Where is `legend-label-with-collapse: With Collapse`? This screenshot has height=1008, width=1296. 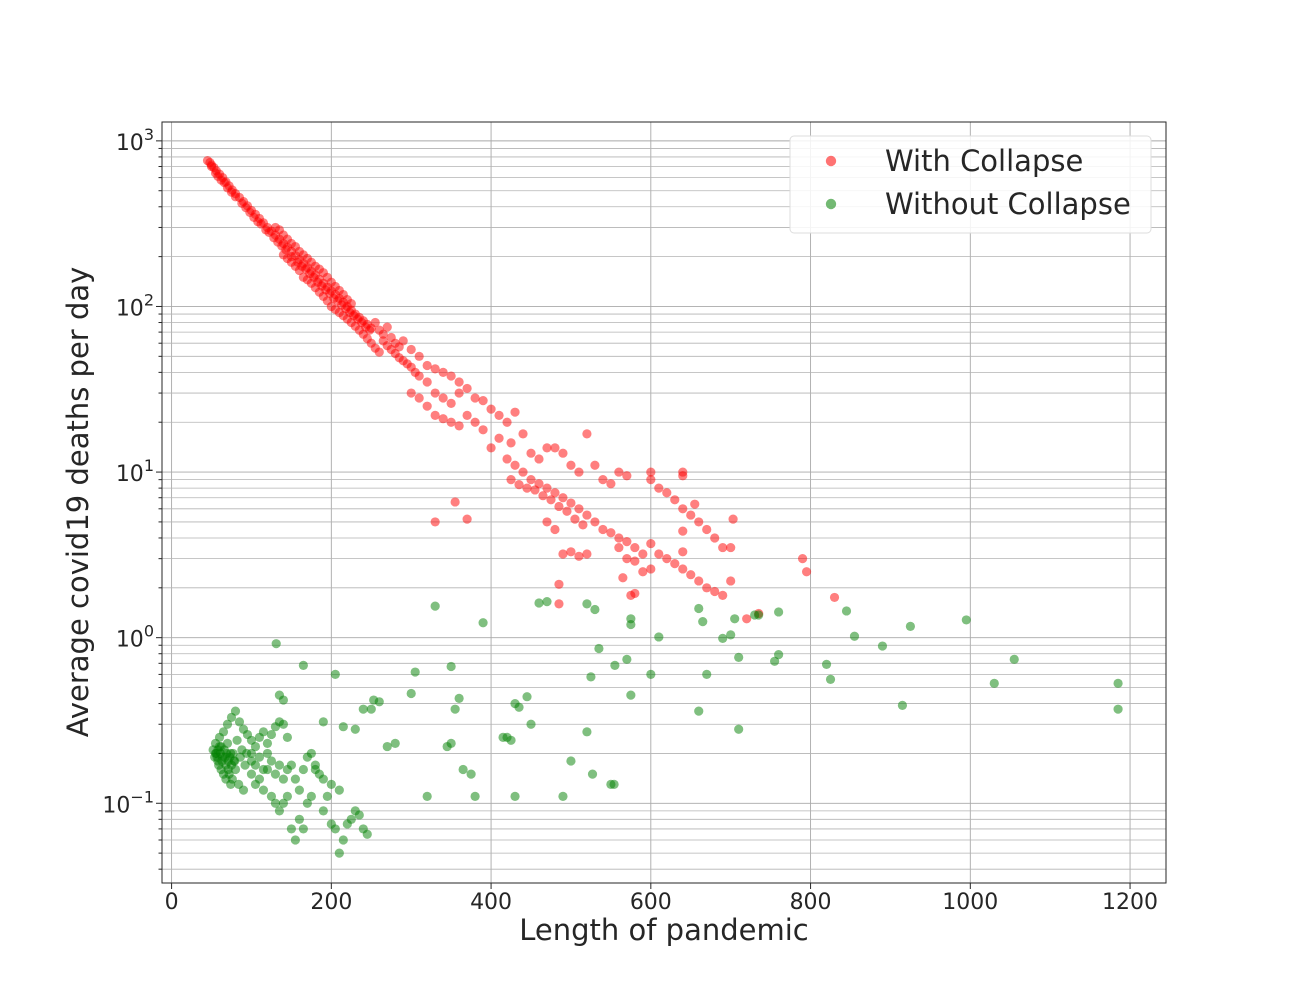 legend-label-with-collapse: With Collapse is located at coordinates (984, 161).